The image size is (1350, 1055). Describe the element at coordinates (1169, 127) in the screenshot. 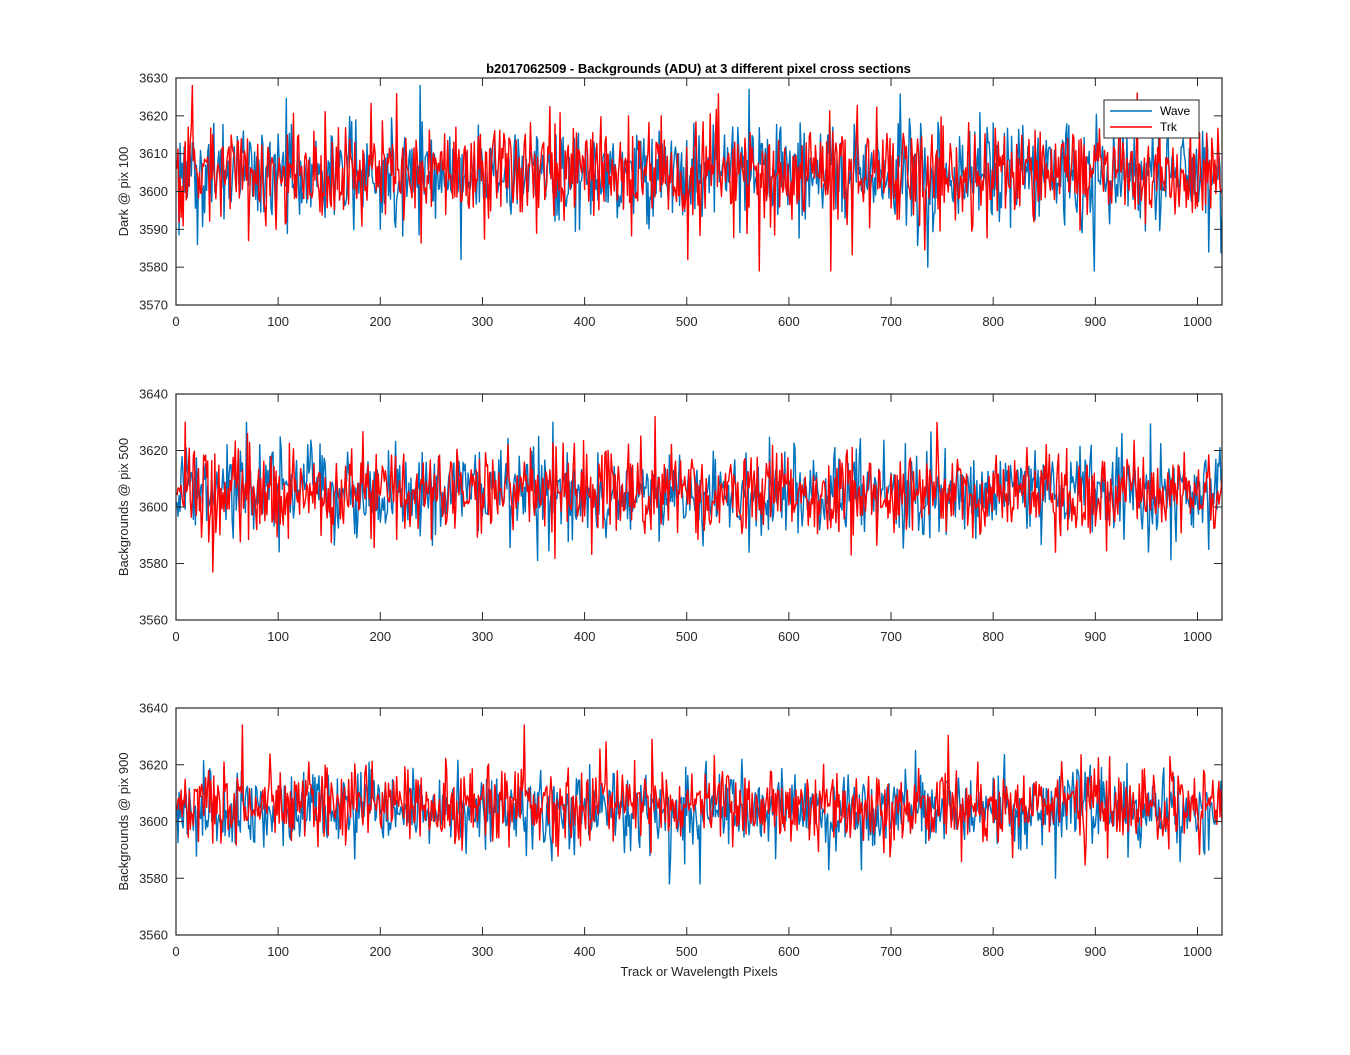

I see `legend-label-trk: Trk` at that location.